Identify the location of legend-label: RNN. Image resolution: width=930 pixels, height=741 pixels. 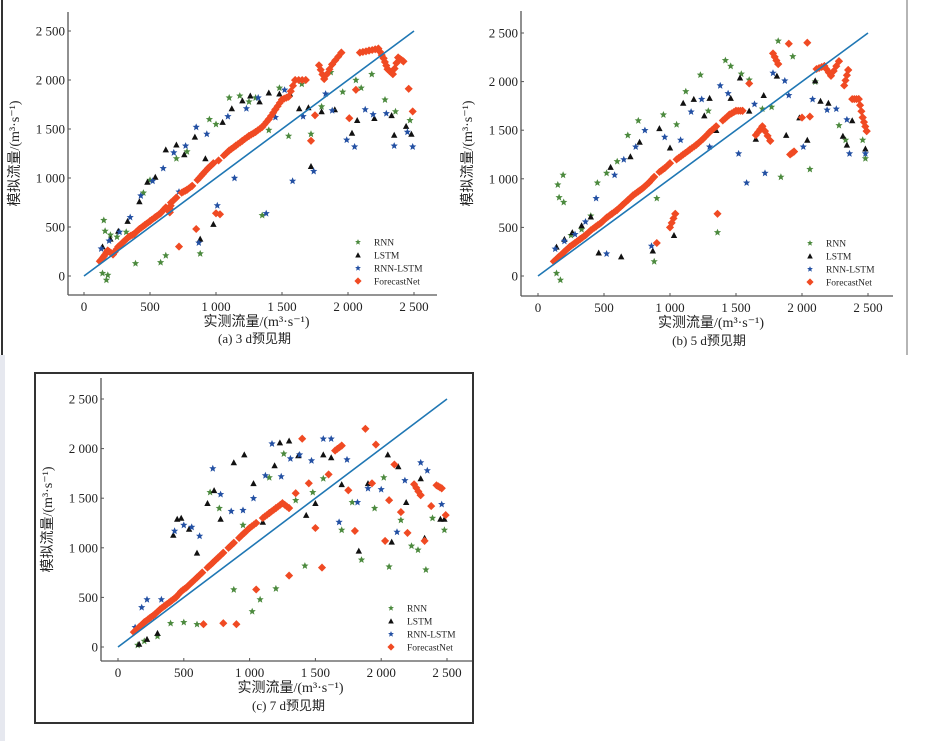
(836, 245).